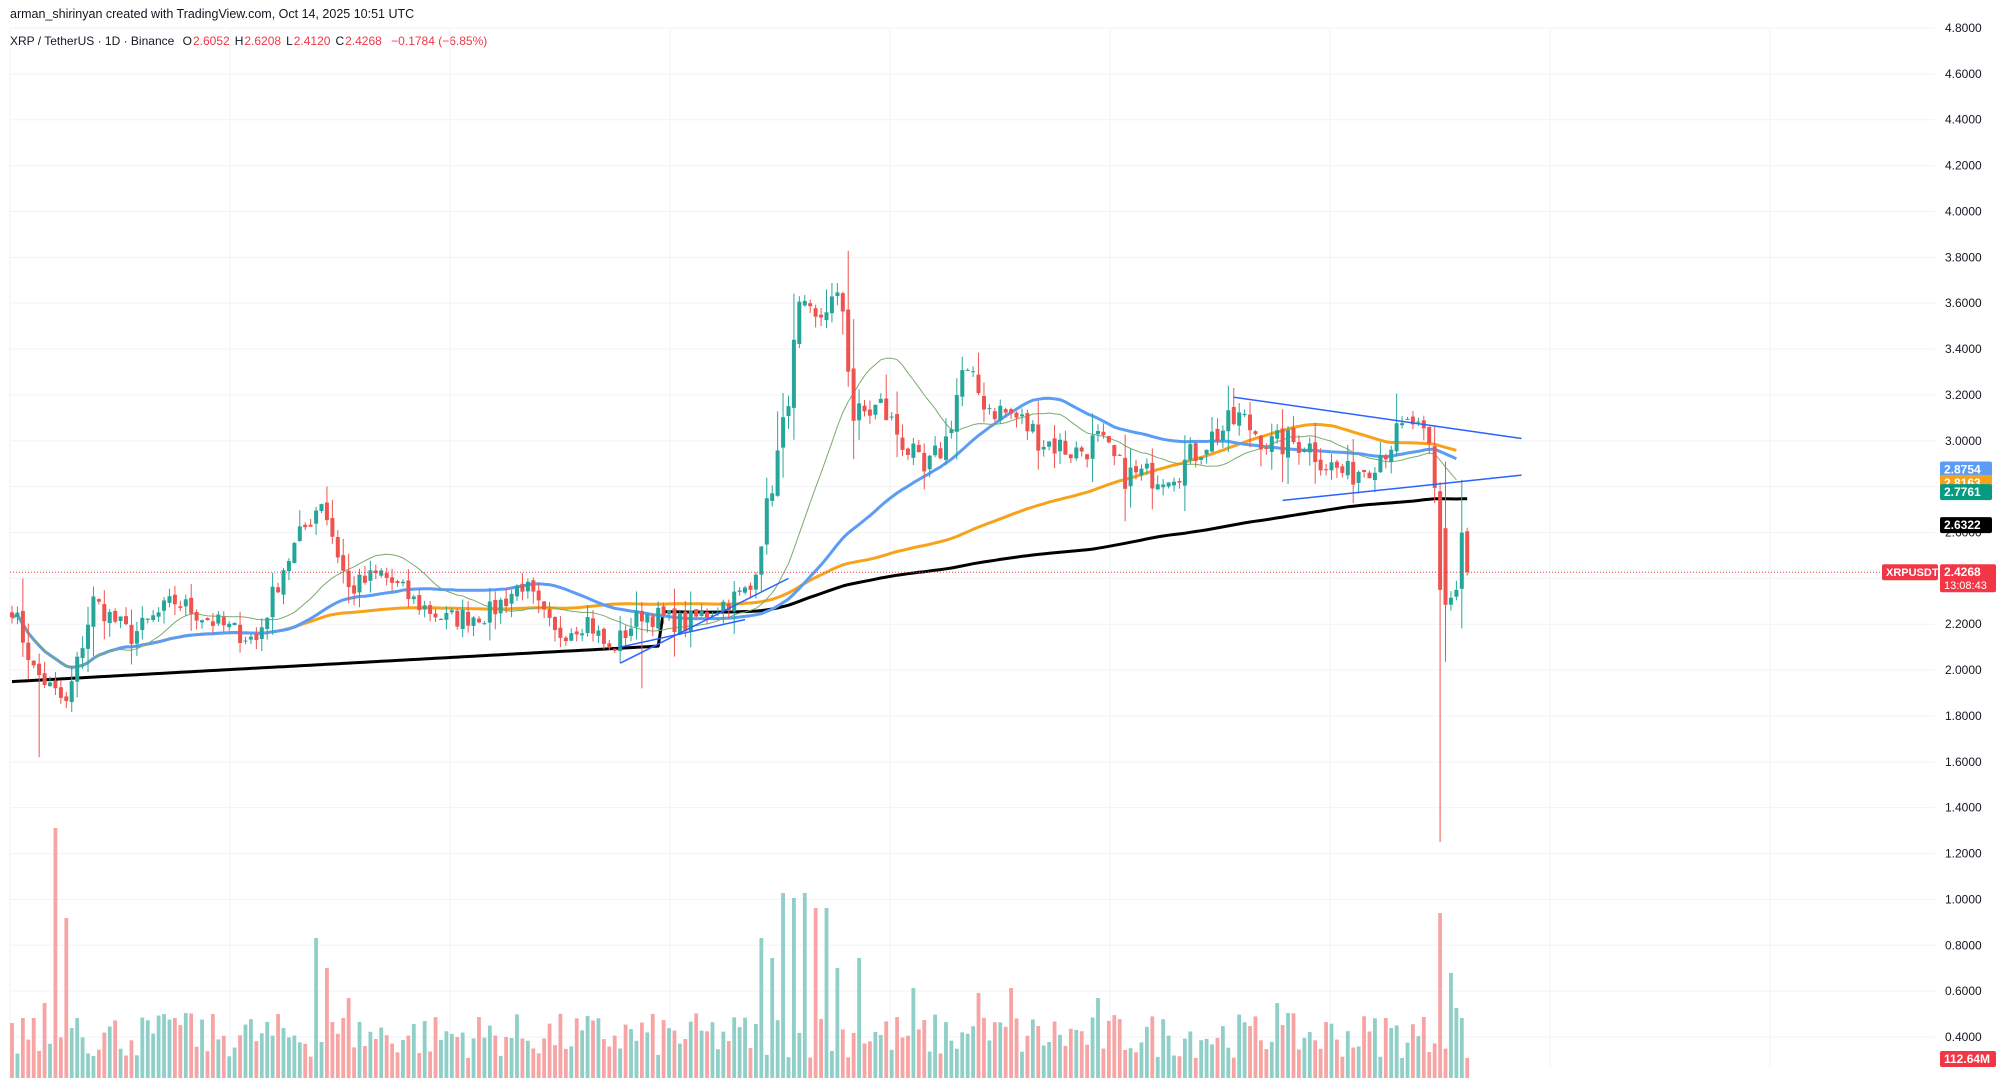  I want to click on price-tag-value: 2.4268, so click(1962, 572).